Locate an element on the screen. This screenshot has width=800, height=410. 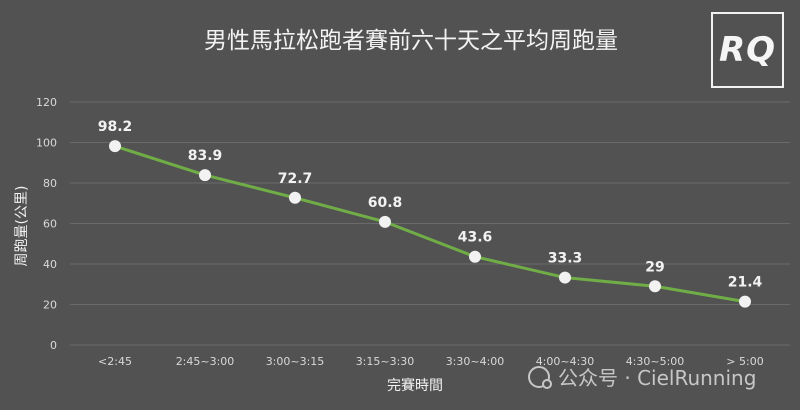
x-tick-label: 3:00~3:15 is located at coordinates (295, 361).